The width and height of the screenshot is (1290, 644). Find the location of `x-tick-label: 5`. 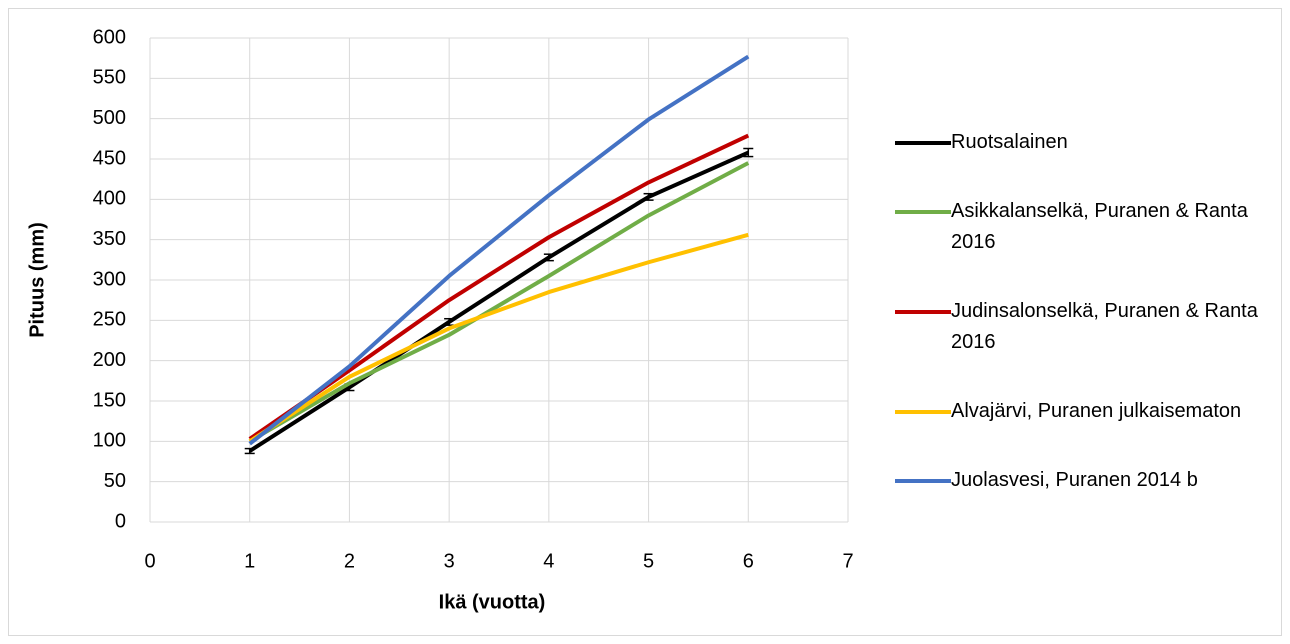

x-tick-label: 5 is located at coordinates (648, 561).